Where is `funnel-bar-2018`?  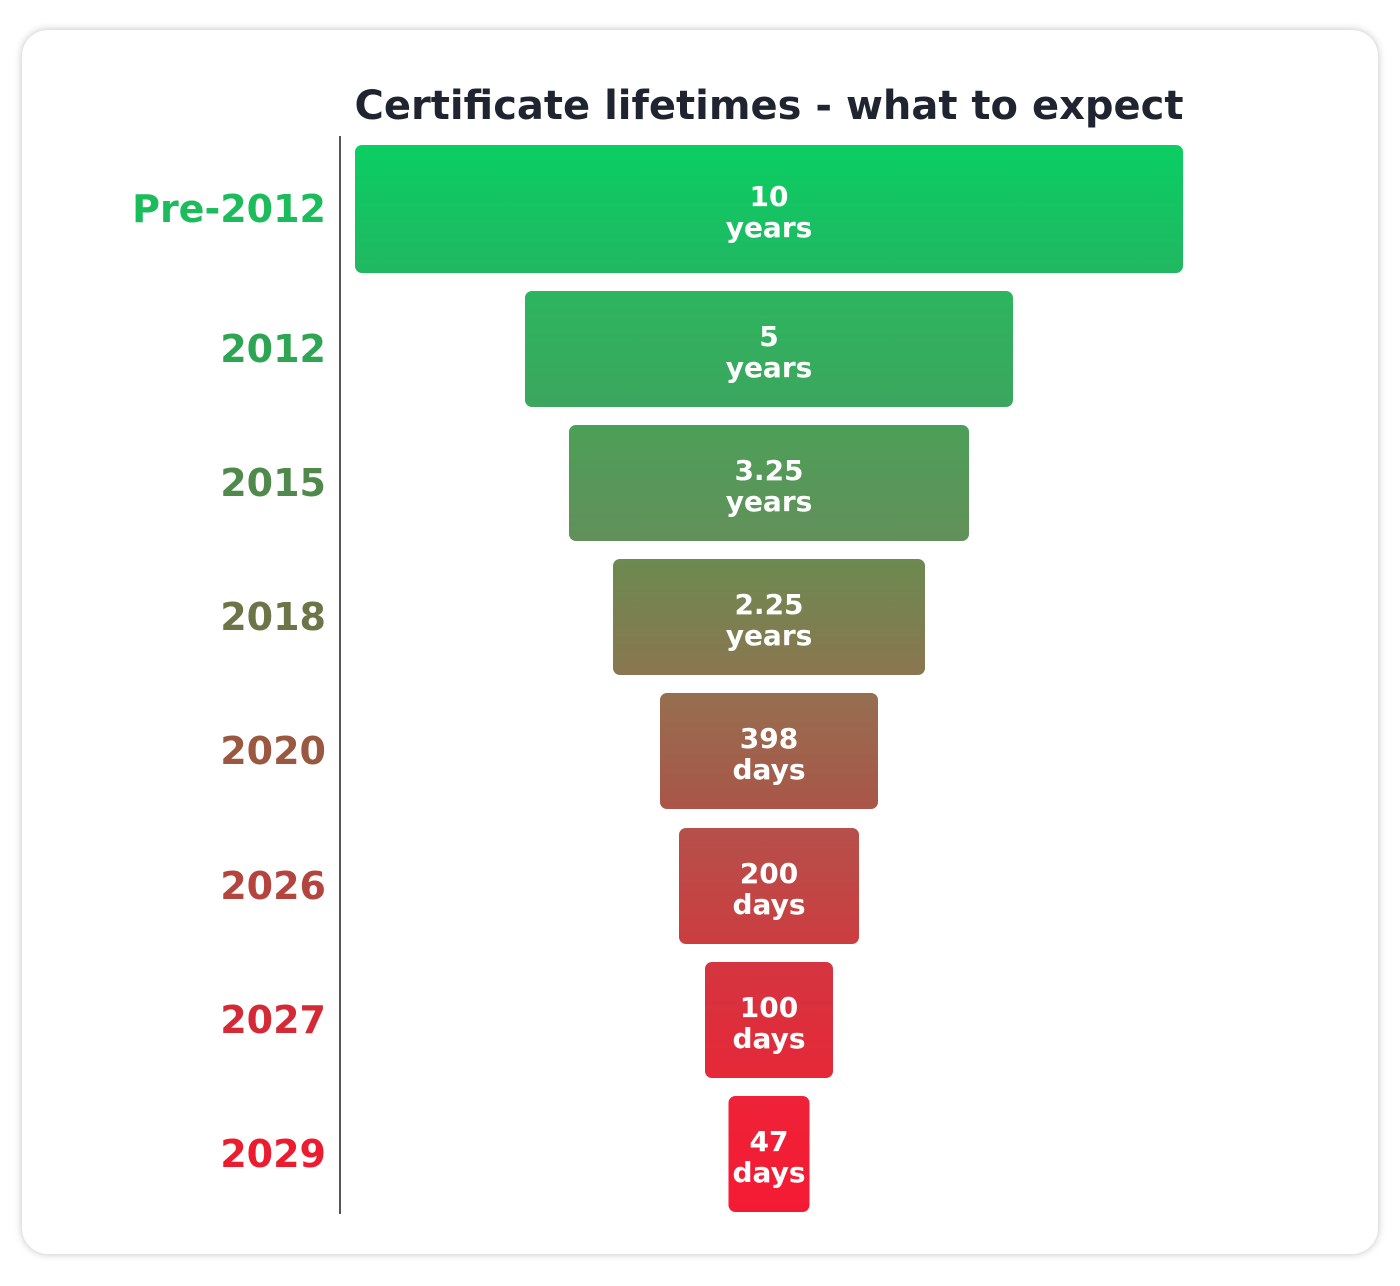 funnel-bar-2018 is located at coordinates (769, 617).